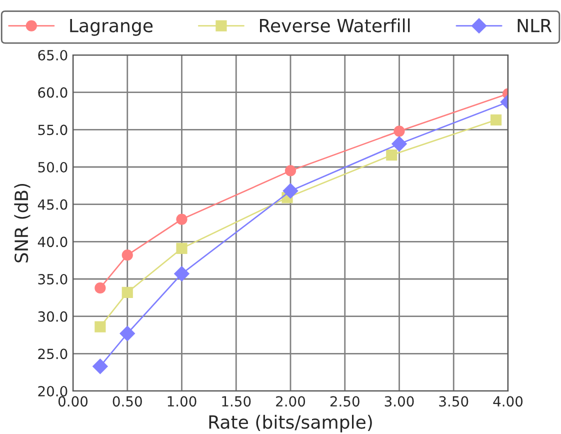  What do you see at coordinates (22, 223) in the screenshot?
I see `y-axis-title: SNR (dB)` at bounding box center [22, 223].